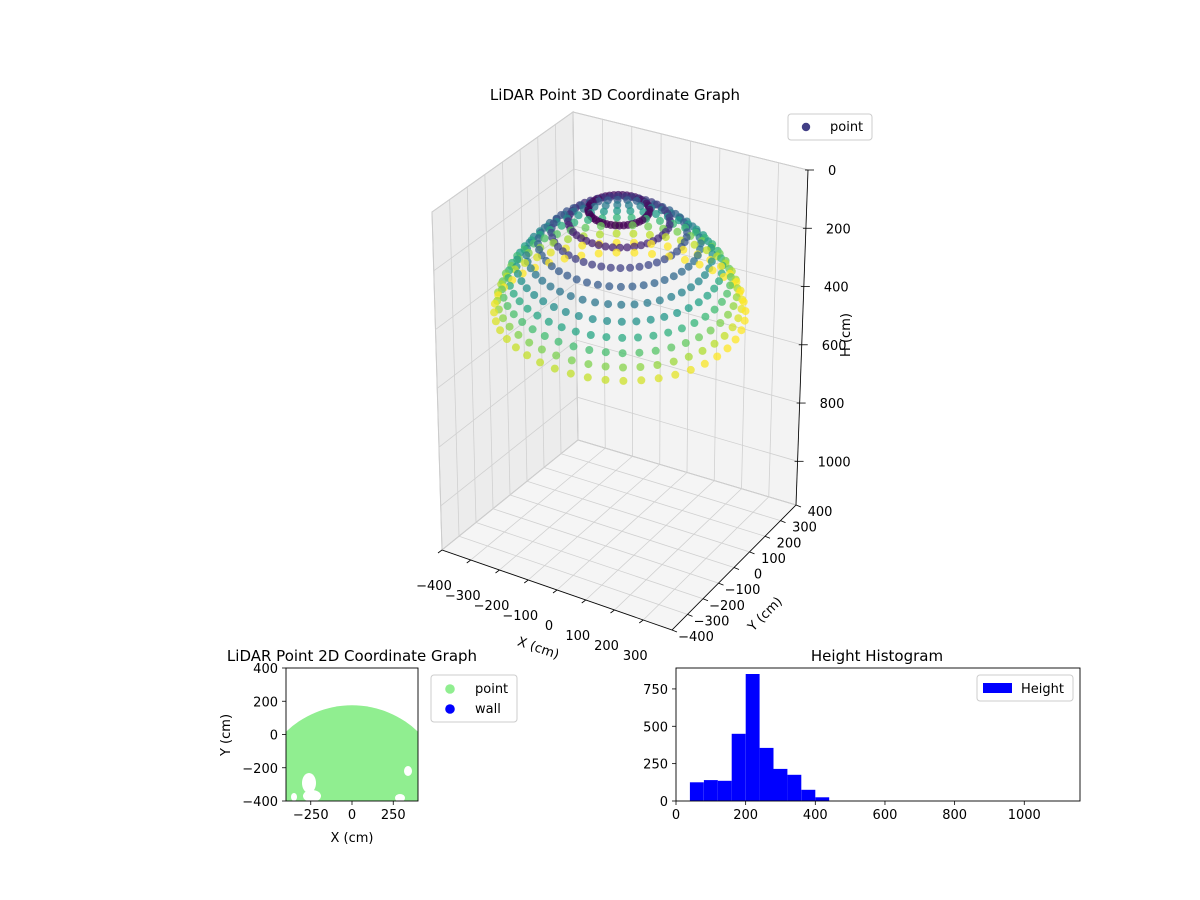 This screenshot has height=900, width=1200. What do you see at coordinates (832, 171) in the screenshot?
I see `chart-3d-z-tick-label: 0` at bounding box center [832, 171].